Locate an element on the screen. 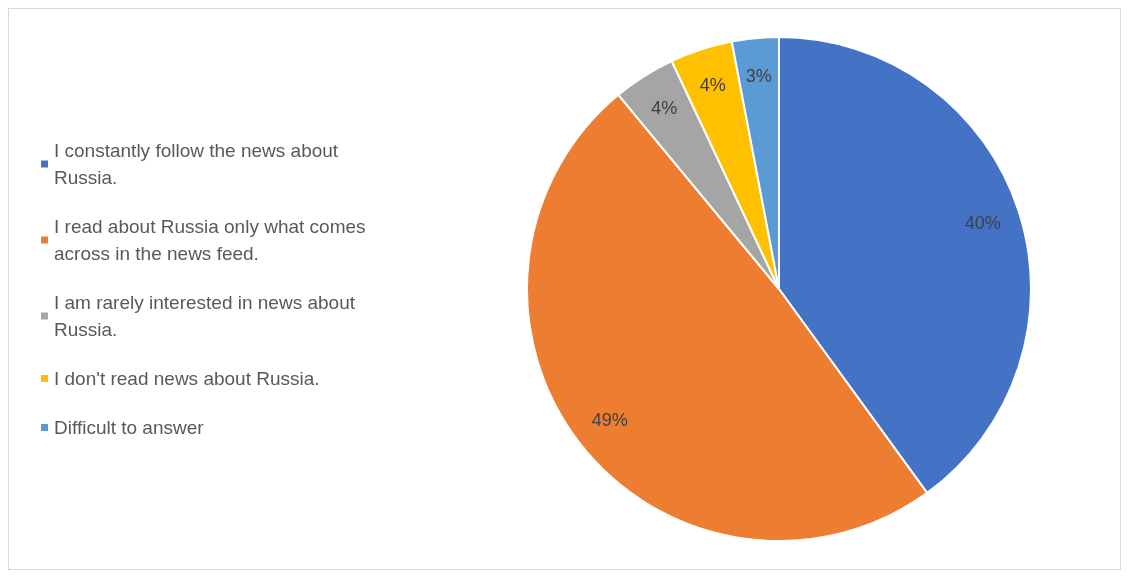 The height and width of the screenshot is (578, 1129). legend-label: I am rarely interested in news about Russia. is located at coordinates (207, 316).